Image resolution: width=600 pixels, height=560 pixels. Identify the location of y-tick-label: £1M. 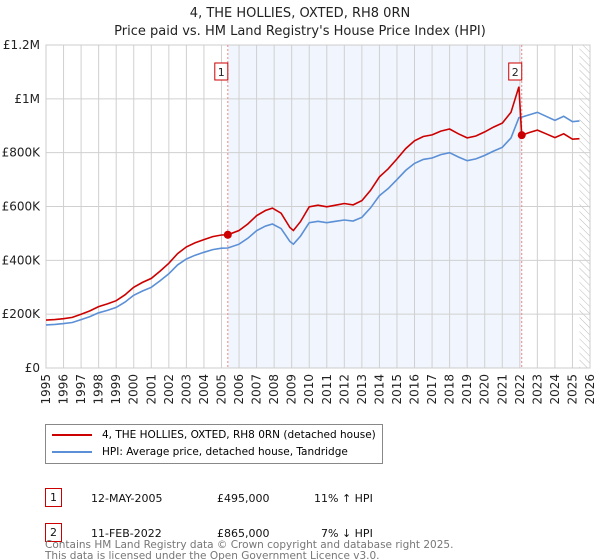
(27, 99).